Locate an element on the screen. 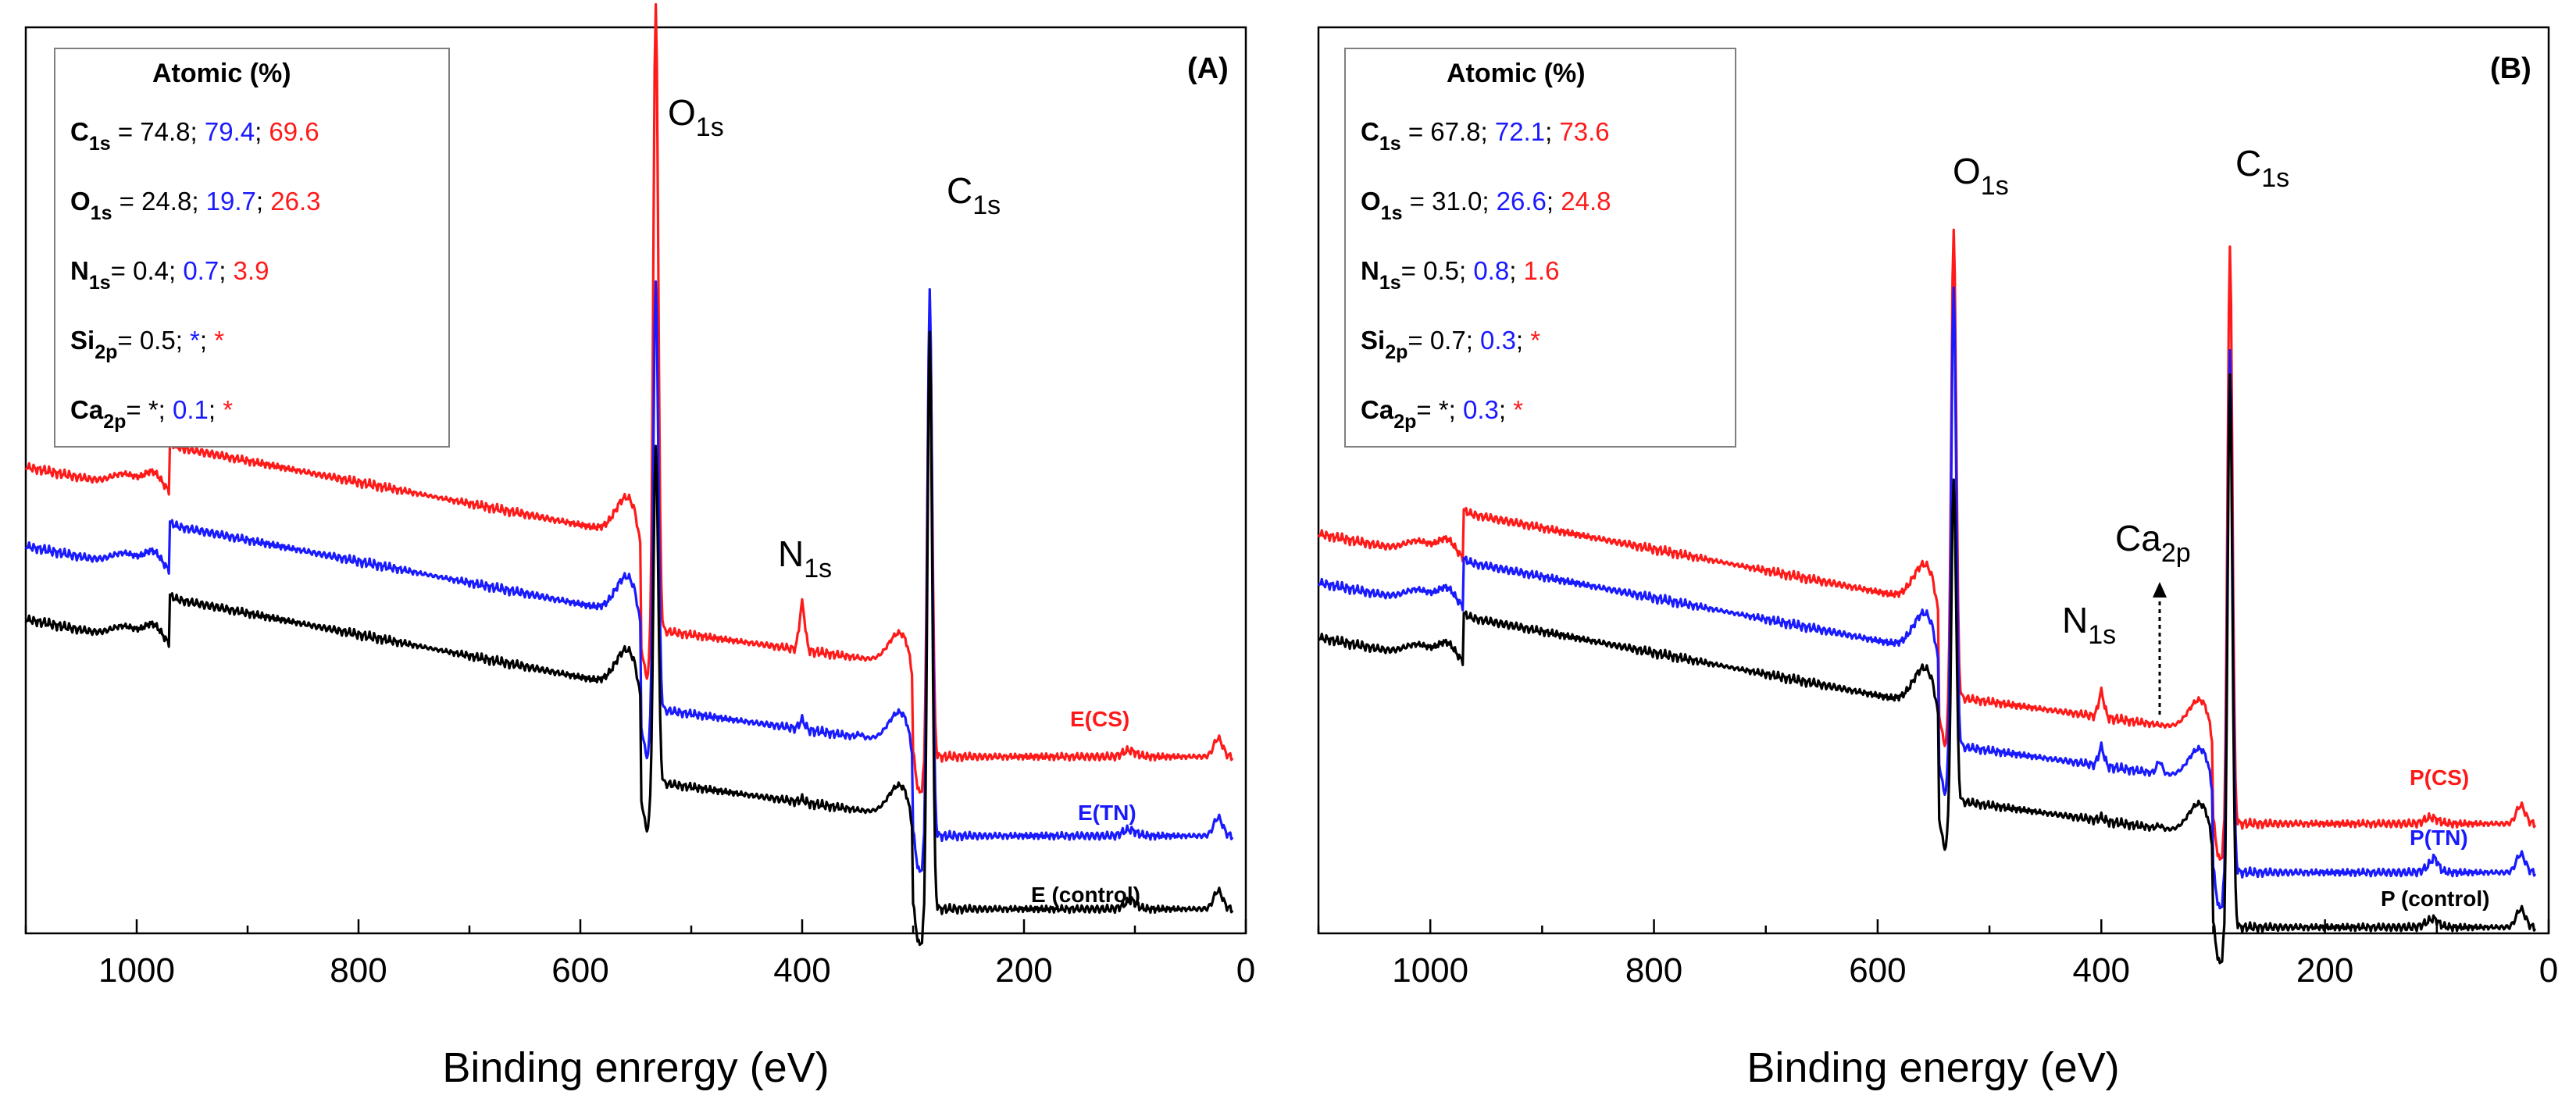 The height and width of the screenshot is (1113, 2576). panel-a-peak-label-n1s: N1s is located at coordinates (805, 558).